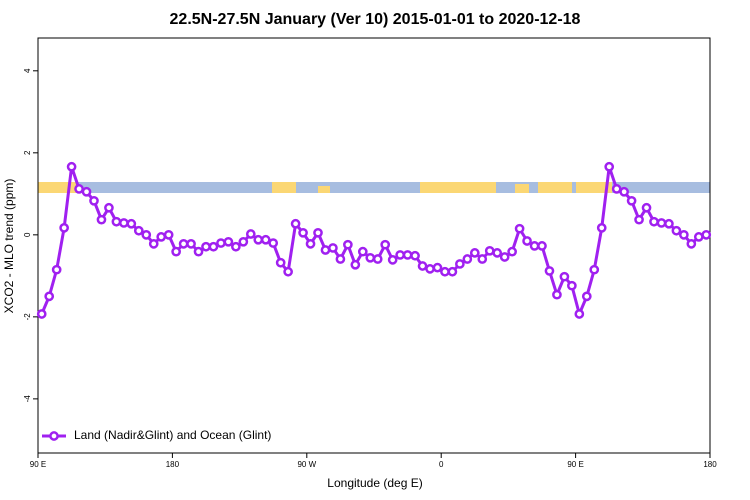  What do you see at coordinates (54, 436) in the screenshot?
I see `legend-marker` at bounding box center [54, 436].